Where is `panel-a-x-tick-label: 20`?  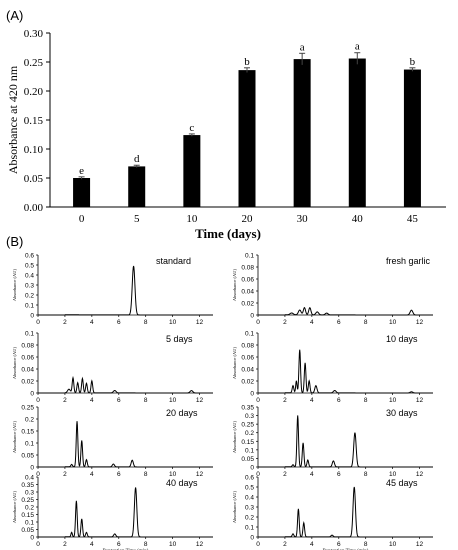
panel-a-x-tick-label: 20 is located at coordinates (248, 219).